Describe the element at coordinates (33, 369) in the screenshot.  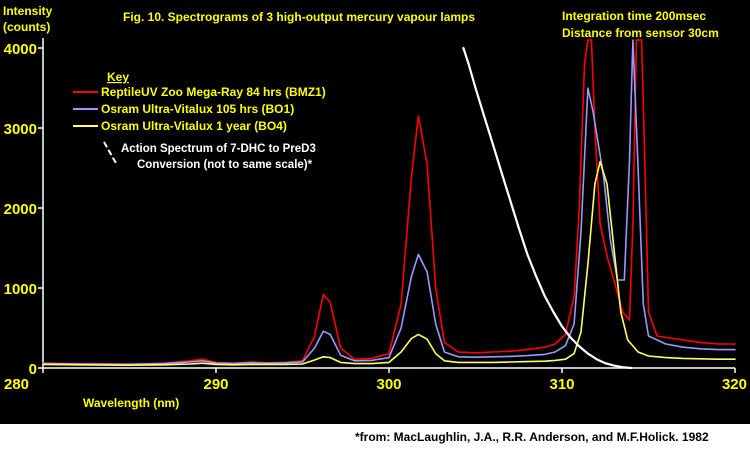
I see `y-tick-label: 0` at that location.